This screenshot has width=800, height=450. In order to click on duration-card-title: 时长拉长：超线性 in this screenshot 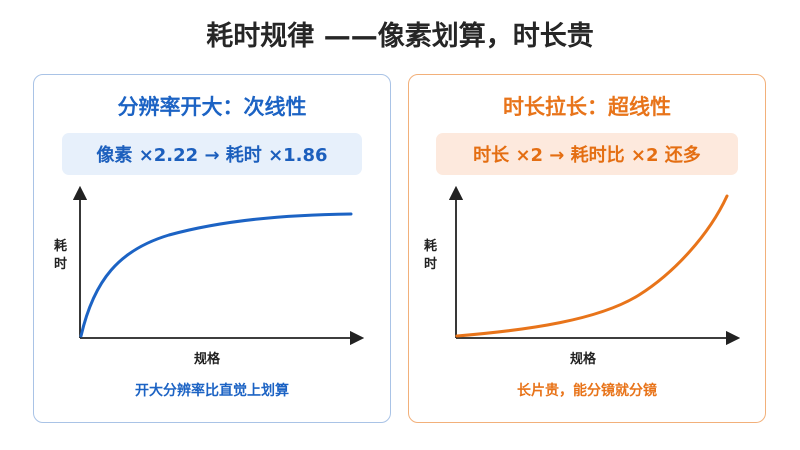, I will do `click(587, 107)`.